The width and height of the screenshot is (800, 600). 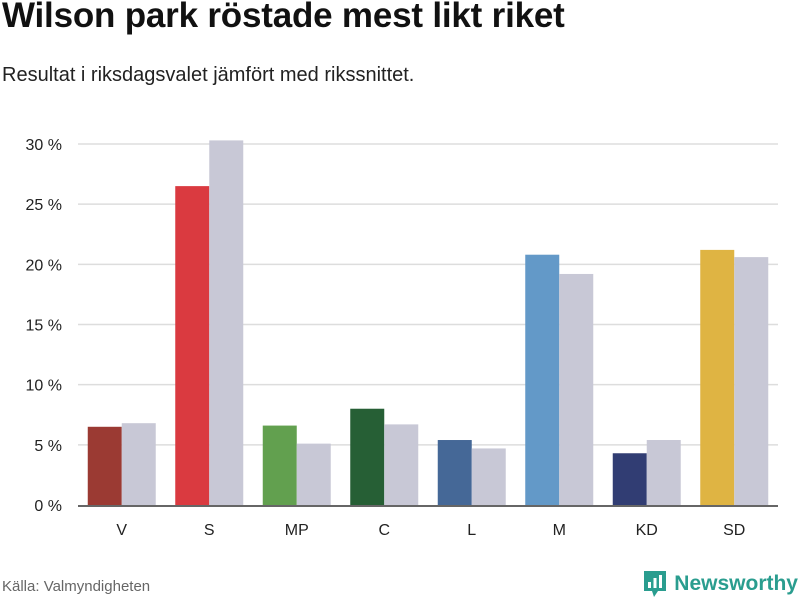 I want to click on x-axis-ticks: V S MP C L M KD SD, so click(x=430, y=530).